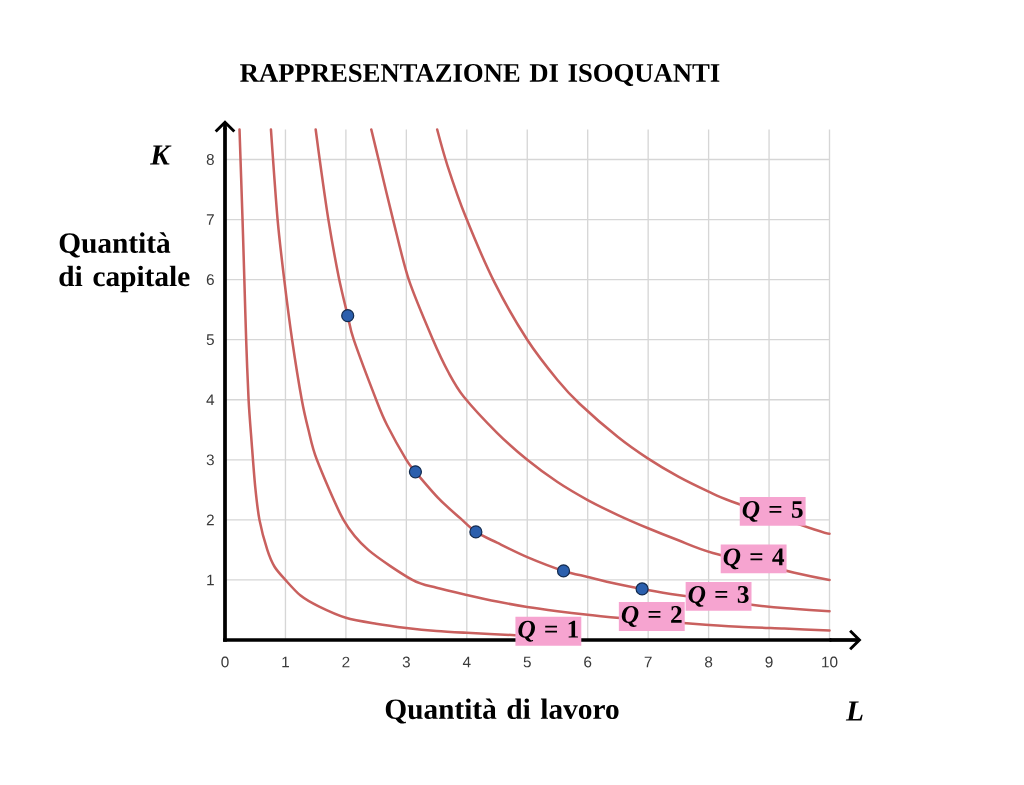 This screenshot has height=785, width=1024. I want to click on y-tick-label: 5, so click(210, 340).